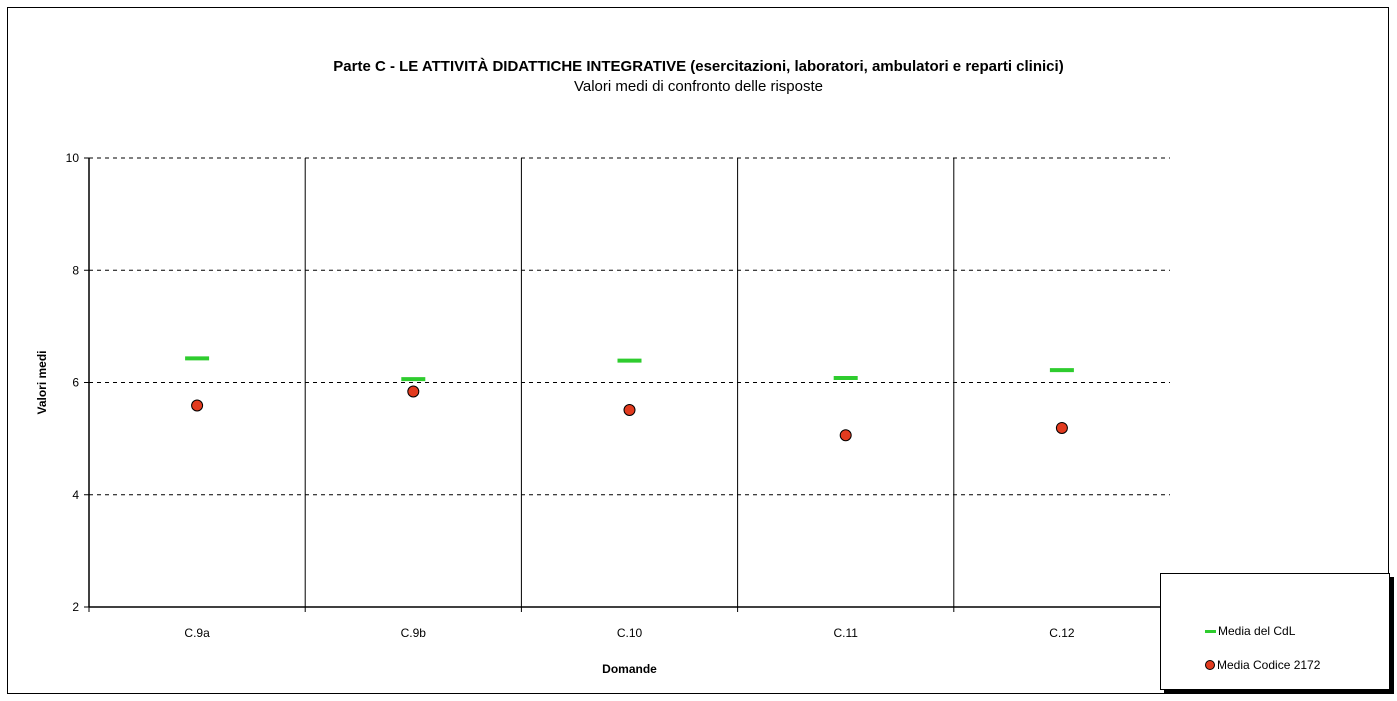 This screenshot has height=701, width=1397. What do you see at coordinates (1269, 665) in the screenshot?
I see `legend-label-codice: Media Codice 2172` at bounding box center [1269, 665].